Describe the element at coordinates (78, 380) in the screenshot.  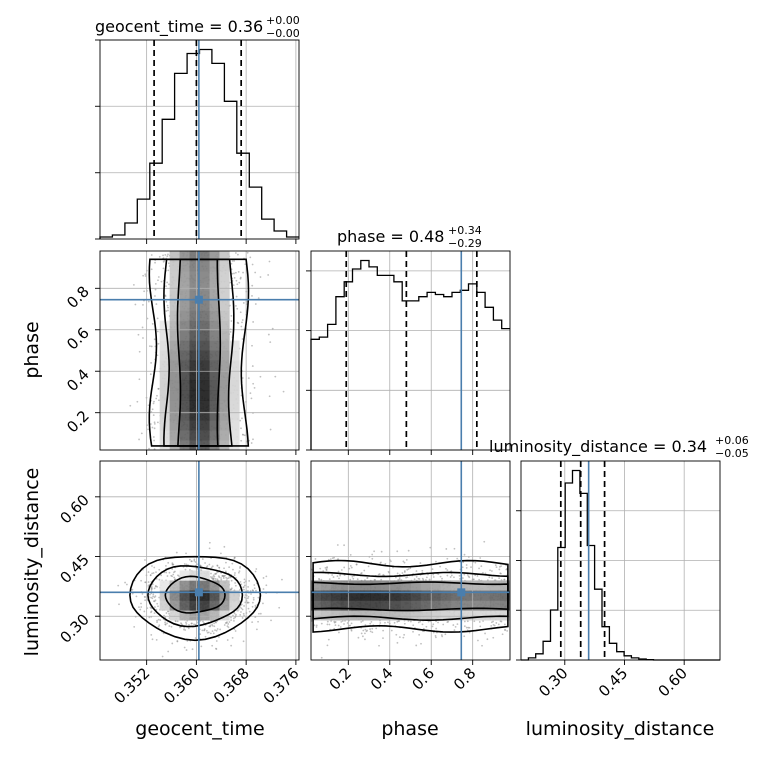
I see `y-tick-label: 0.4` at that location.